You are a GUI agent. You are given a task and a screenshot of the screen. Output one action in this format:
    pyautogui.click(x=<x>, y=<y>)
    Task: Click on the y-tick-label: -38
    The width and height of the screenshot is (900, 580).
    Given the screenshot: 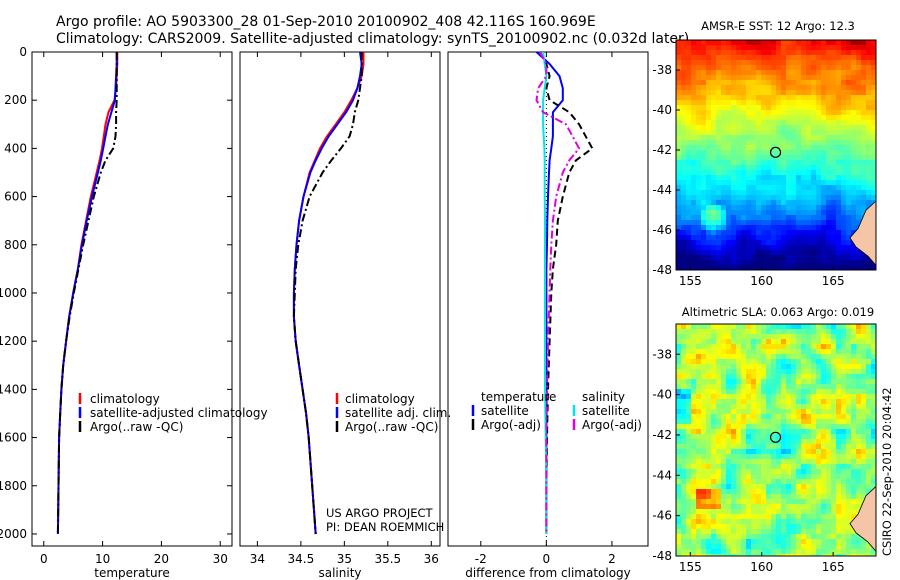 What is the action you would take?
    pyautogui.click(x=662, y=354)
    